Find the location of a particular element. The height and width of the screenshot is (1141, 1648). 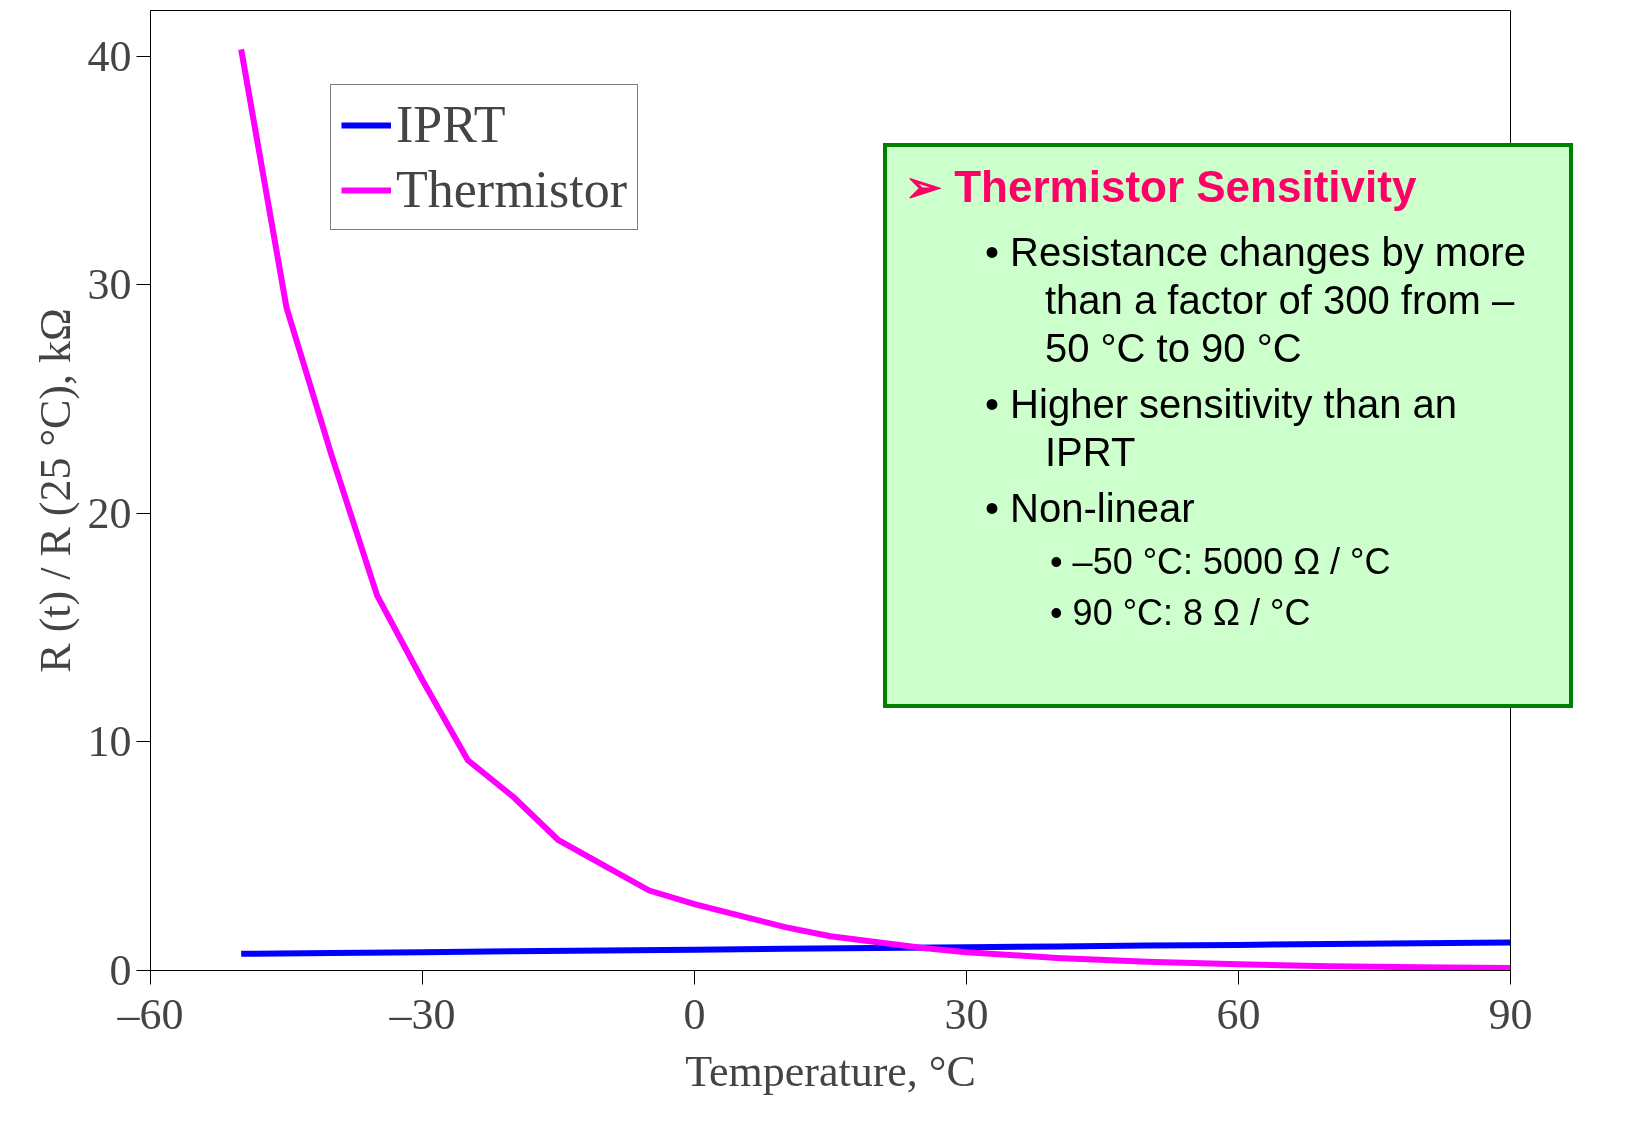

x-tick-label: 0 is located at coordinates (694, 1014).